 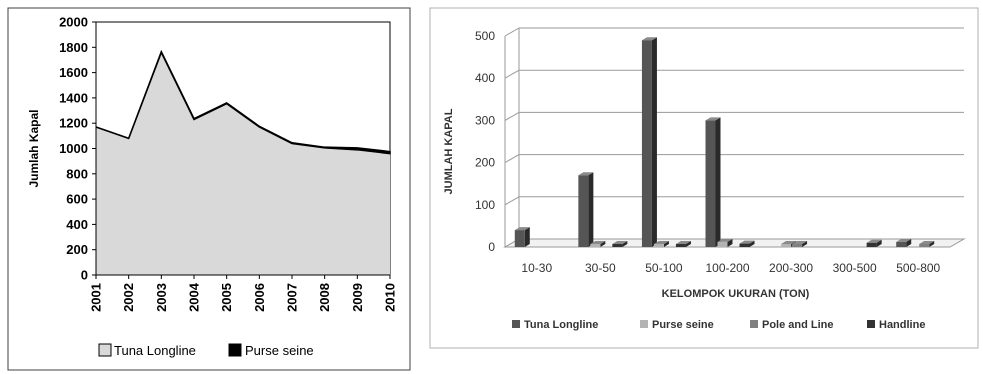 I want to click on legend-swatch-purse-seine, so click(x=235, y=350).